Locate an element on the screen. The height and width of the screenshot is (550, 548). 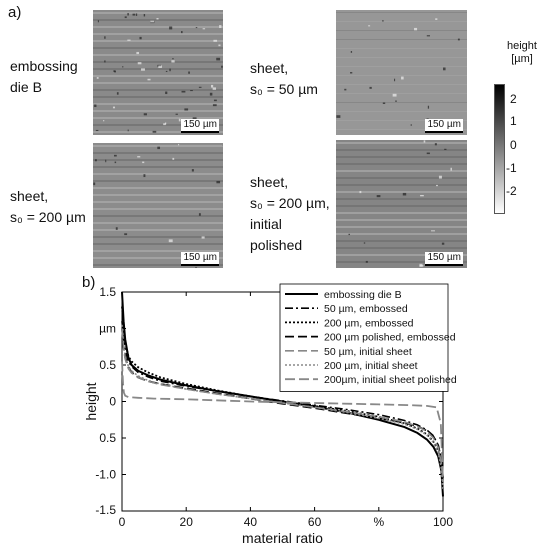
colorbar-tick: 0 is located at coordinates (513, 145).